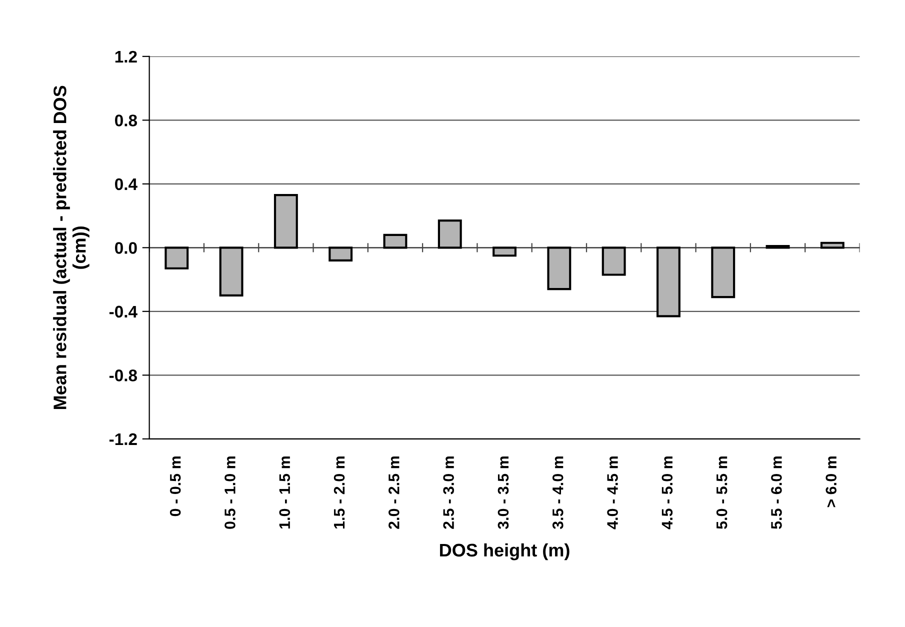  Describe the element at coordinates (394, 492) in the screenshot. I see `x-tick-label: 2.0 - 2.5 m` at that location.